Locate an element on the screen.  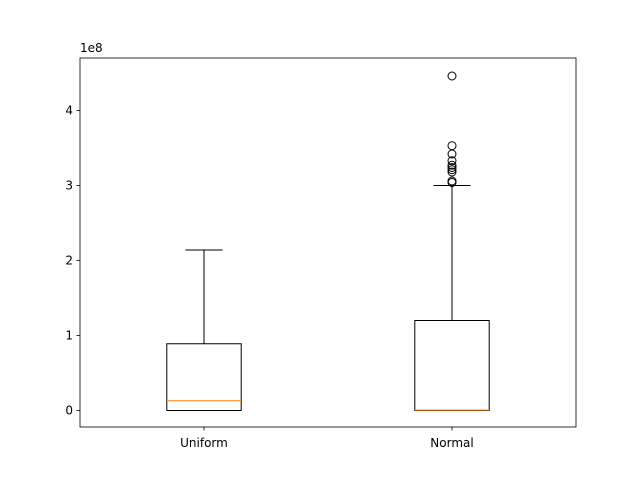
x-tick-label: Uniform is located at coordinates (204, 443).